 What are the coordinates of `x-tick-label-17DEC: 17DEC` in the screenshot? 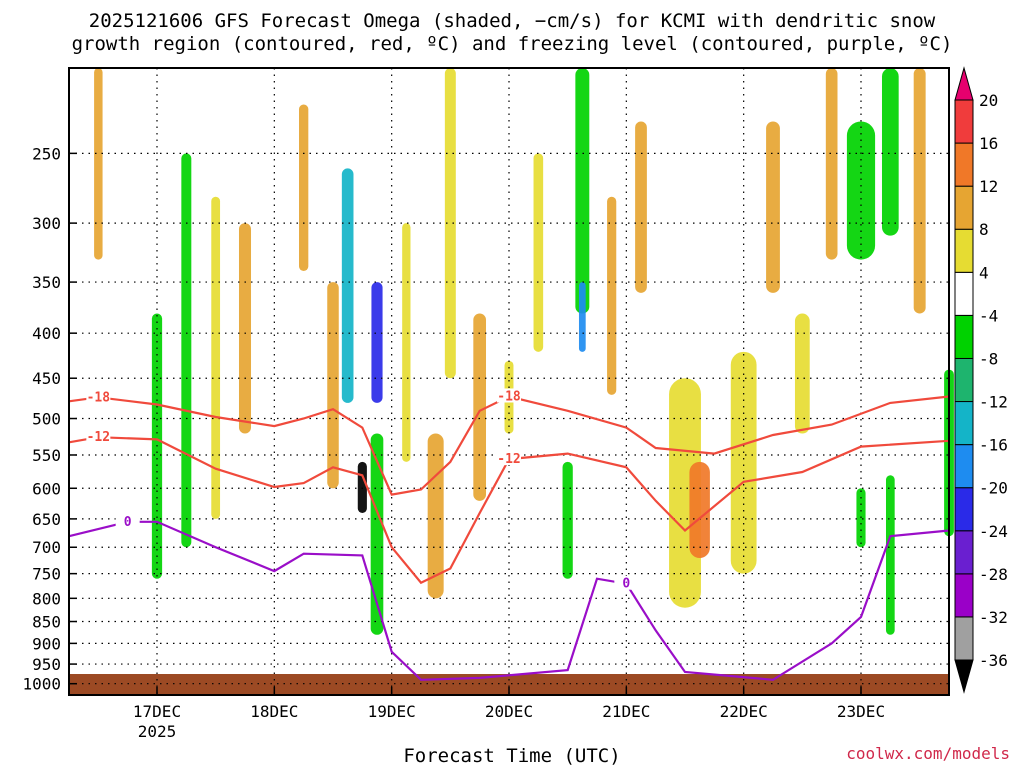 It's located at (157, 711).